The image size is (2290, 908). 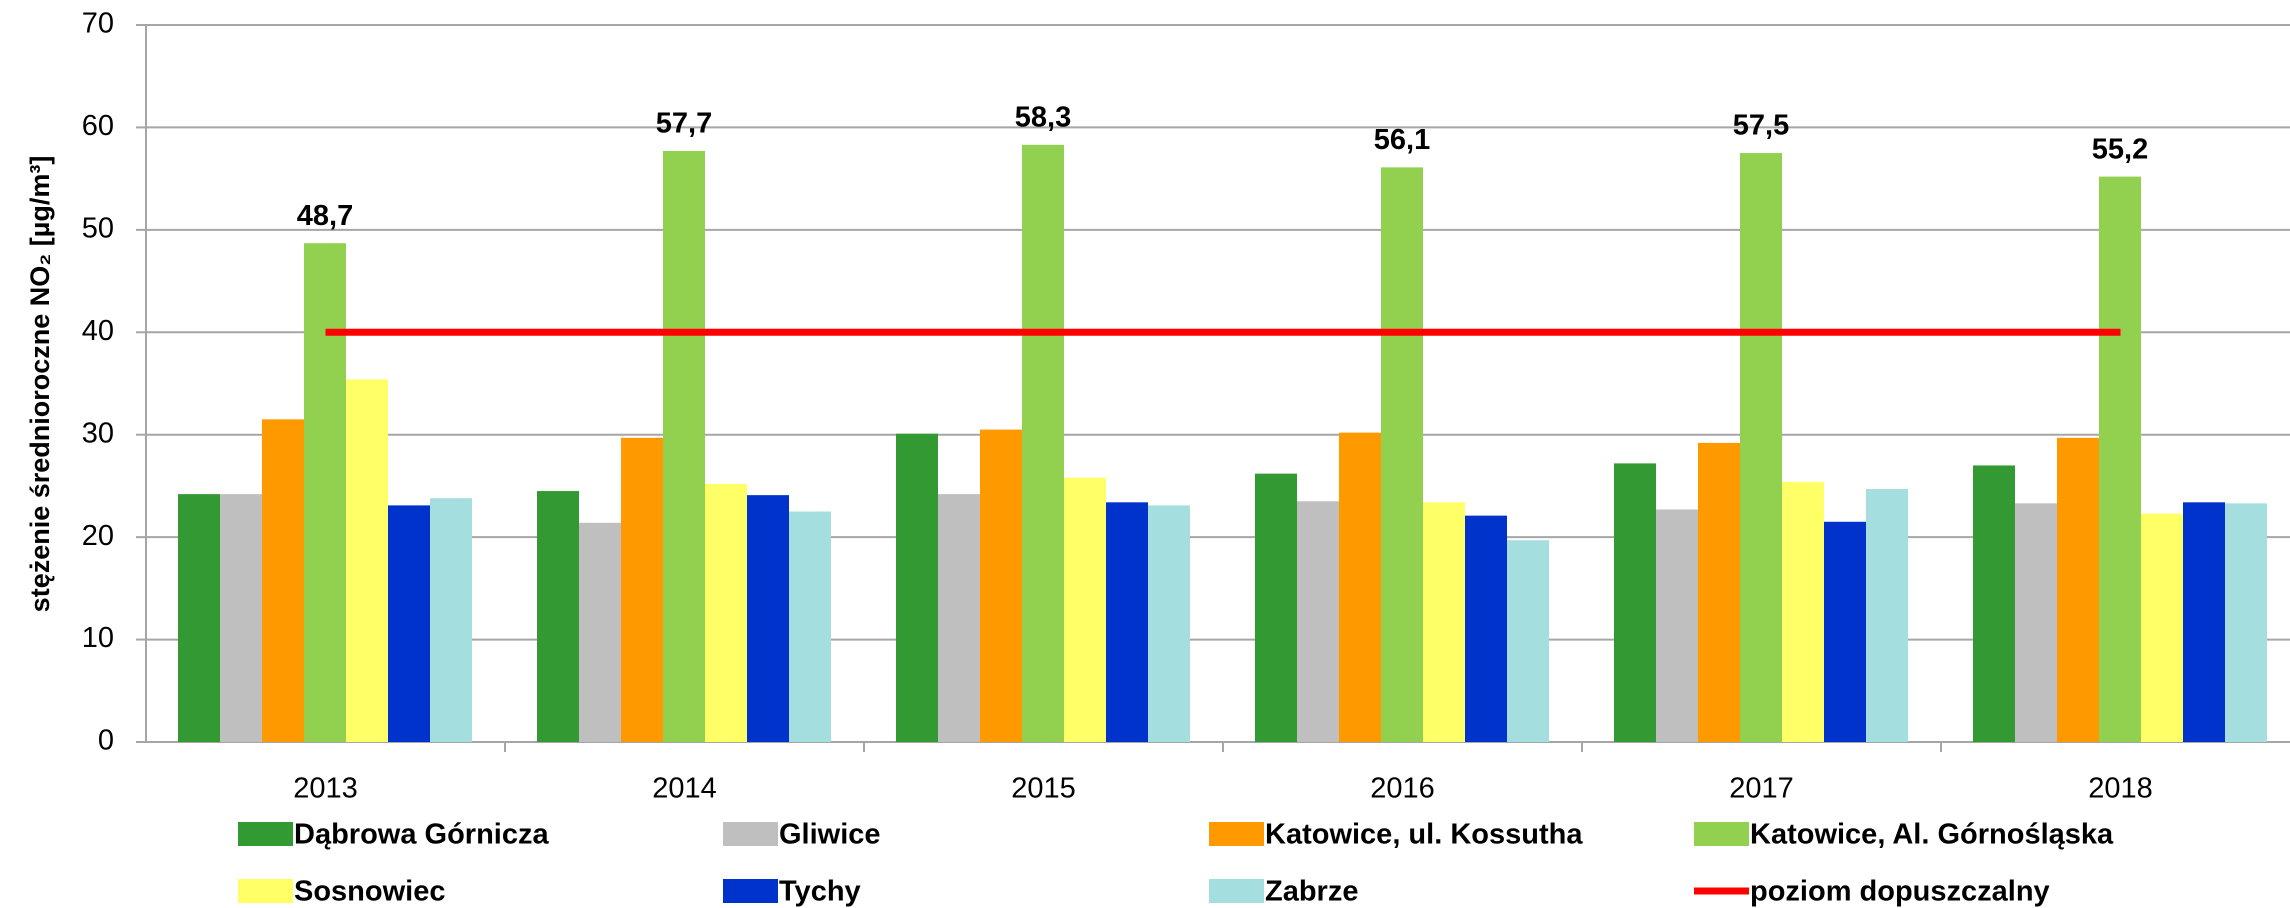 What do you see at coordinates (684, 124) in the screenshot?
I see `data-label: 57,7` at bounding box center [684, 124].